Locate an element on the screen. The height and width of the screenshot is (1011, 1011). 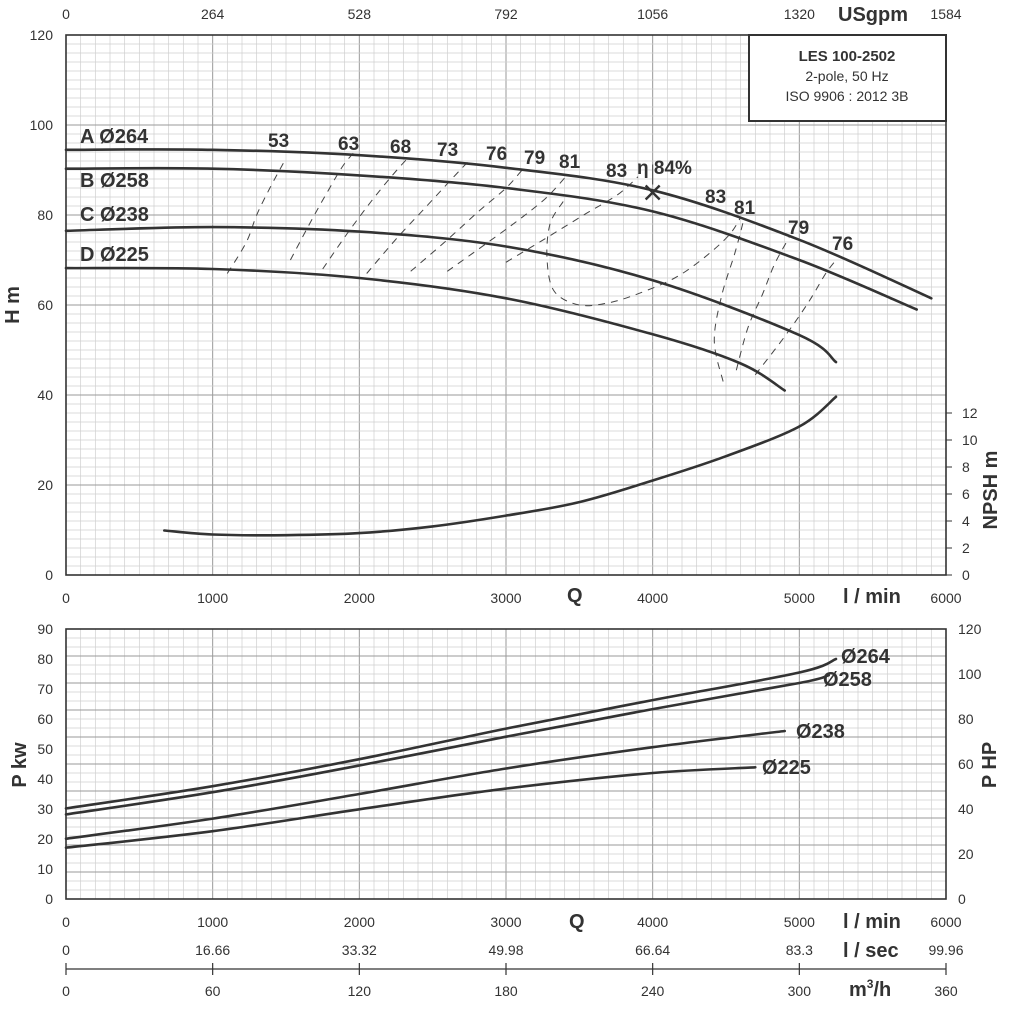
power-hp-tick-label: 100 is located at coordinates (970, 674).